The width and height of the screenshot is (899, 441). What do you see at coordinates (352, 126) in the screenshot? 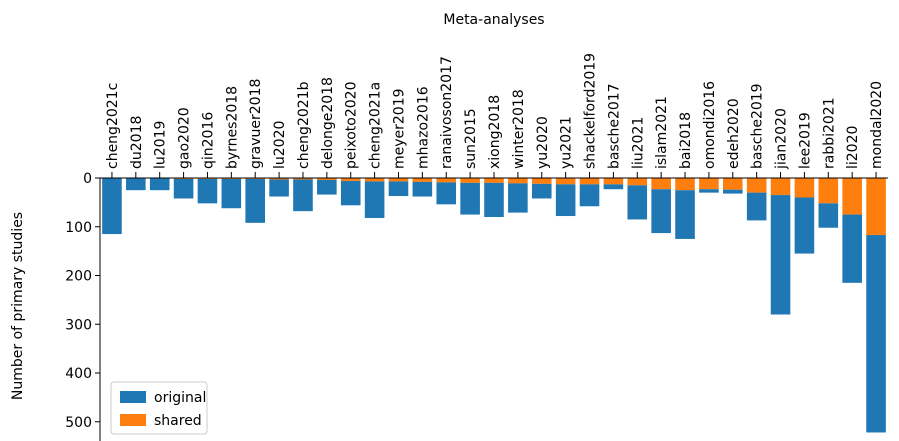
I see `x-tick-label: peixoto2020` at bounding box center [352, 126].